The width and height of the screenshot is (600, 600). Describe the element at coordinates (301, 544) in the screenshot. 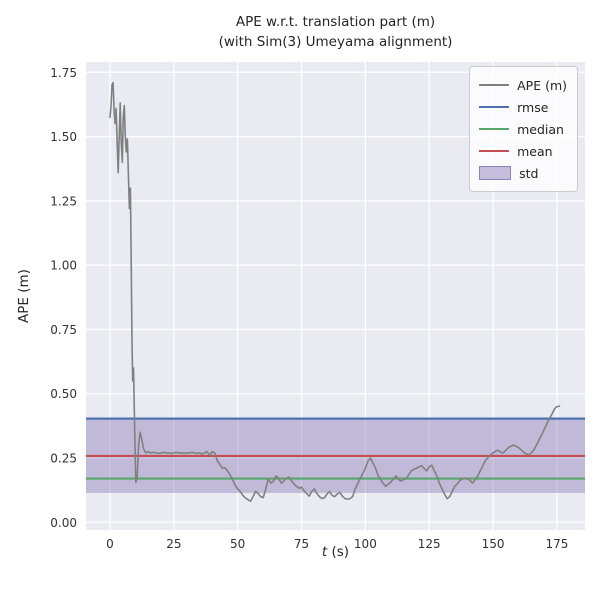

I see `x-tick-label: 75` at that location.